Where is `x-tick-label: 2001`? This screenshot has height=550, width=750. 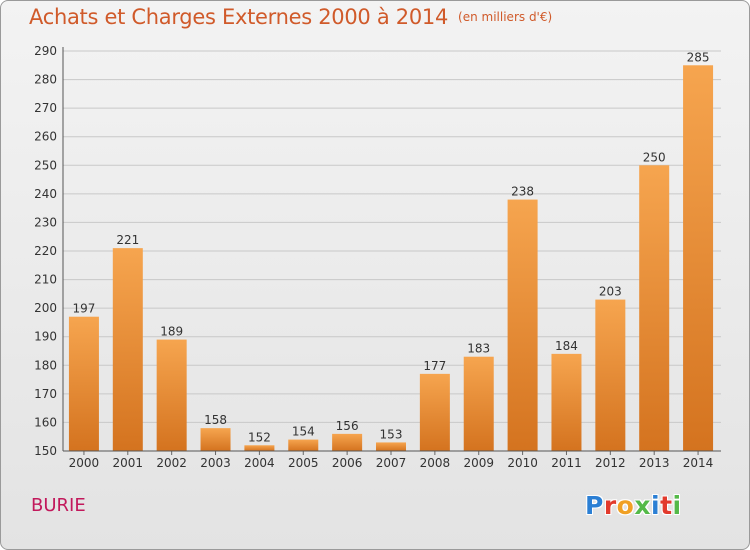 x-tick-label: 2001 is located at coordinates (128, 463).